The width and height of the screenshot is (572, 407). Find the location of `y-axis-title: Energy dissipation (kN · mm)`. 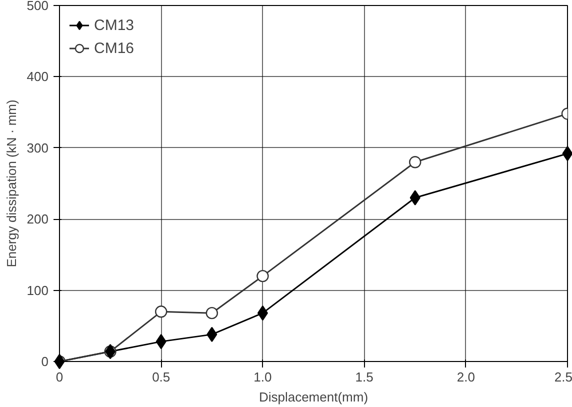

y-axis-title: Energy dissipation (kN · mm) is located at coordinates (11, 184).